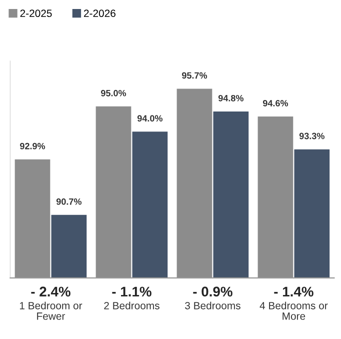 The image size is (341, 339). What do you see at coordinates (294, 311) in the screenshot?
I see `x-tick-label: 4 Bedrooms or More` at bounding box center [294, 311].